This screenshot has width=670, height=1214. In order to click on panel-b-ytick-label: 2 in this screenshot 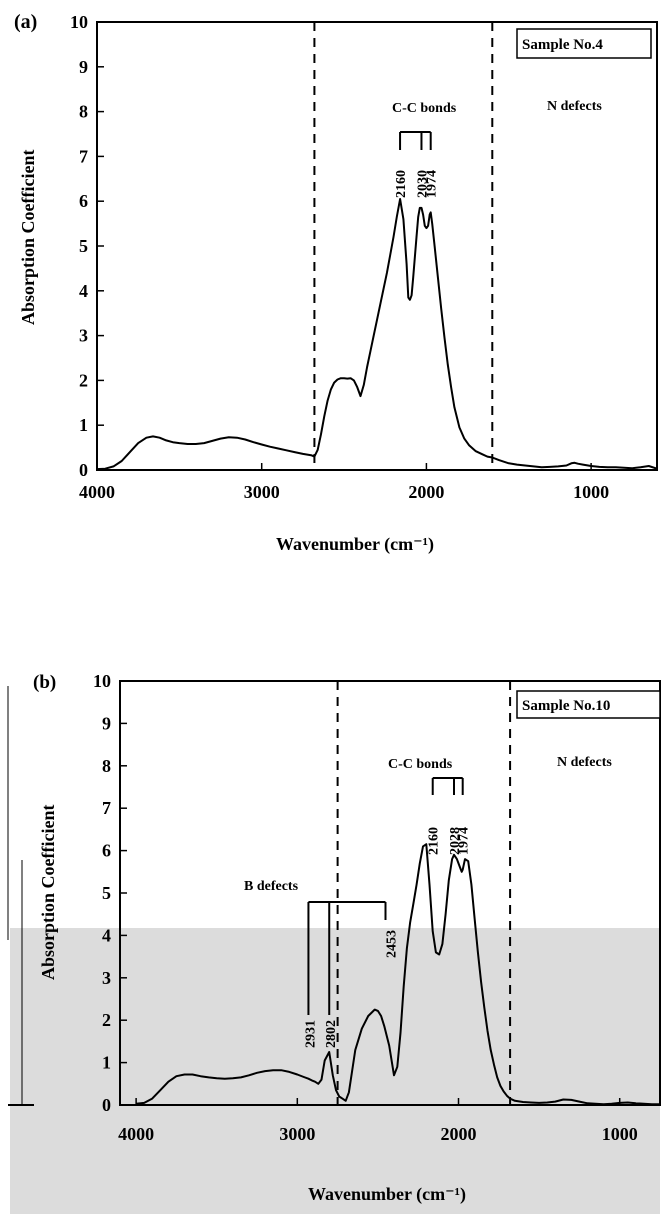, I will do `click(106, 1020)`.